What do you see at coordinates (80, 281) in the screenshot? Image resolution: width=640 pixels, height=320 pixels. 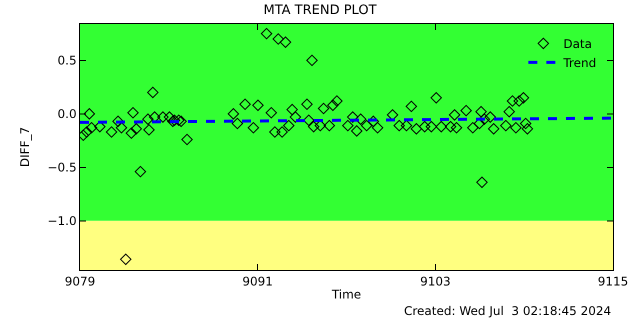 I see `x-tick-label: 9079` at bounding box center [80, 281].